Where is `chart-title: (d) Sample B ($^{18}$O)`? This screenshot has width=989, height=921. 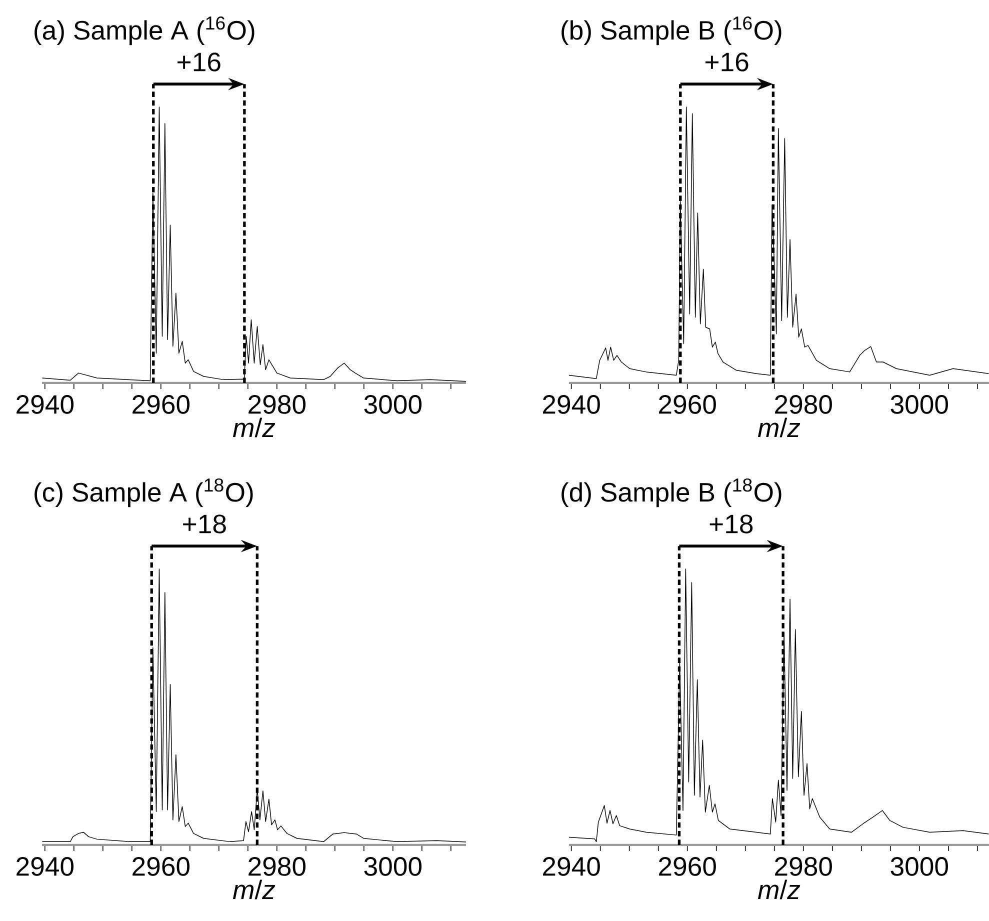
chart-title: (d) Sample B ($^{18}$O) is located at coordinates (672, 493).